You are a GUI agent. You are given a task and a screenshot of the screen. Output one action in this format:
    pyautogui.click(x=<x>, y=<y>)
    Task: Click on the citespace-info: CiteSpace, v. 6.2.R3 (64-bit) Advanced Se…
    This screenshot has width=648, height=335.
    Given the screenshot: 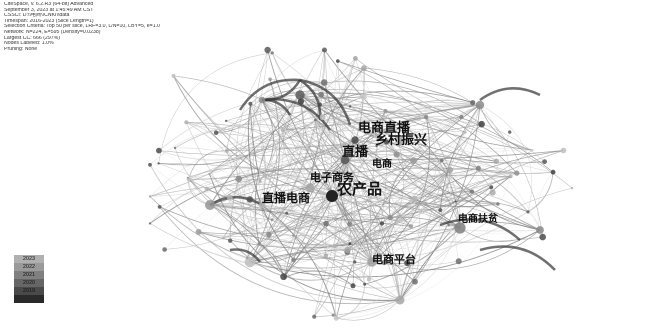 What is the action you would take?
    pyautogui.click(x=99, y=27)
    